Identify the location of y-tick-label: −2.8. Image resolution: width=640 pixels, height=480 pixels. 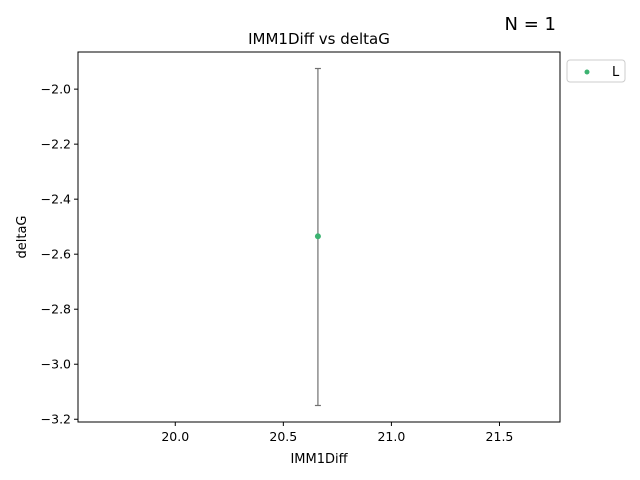
(56, 309).